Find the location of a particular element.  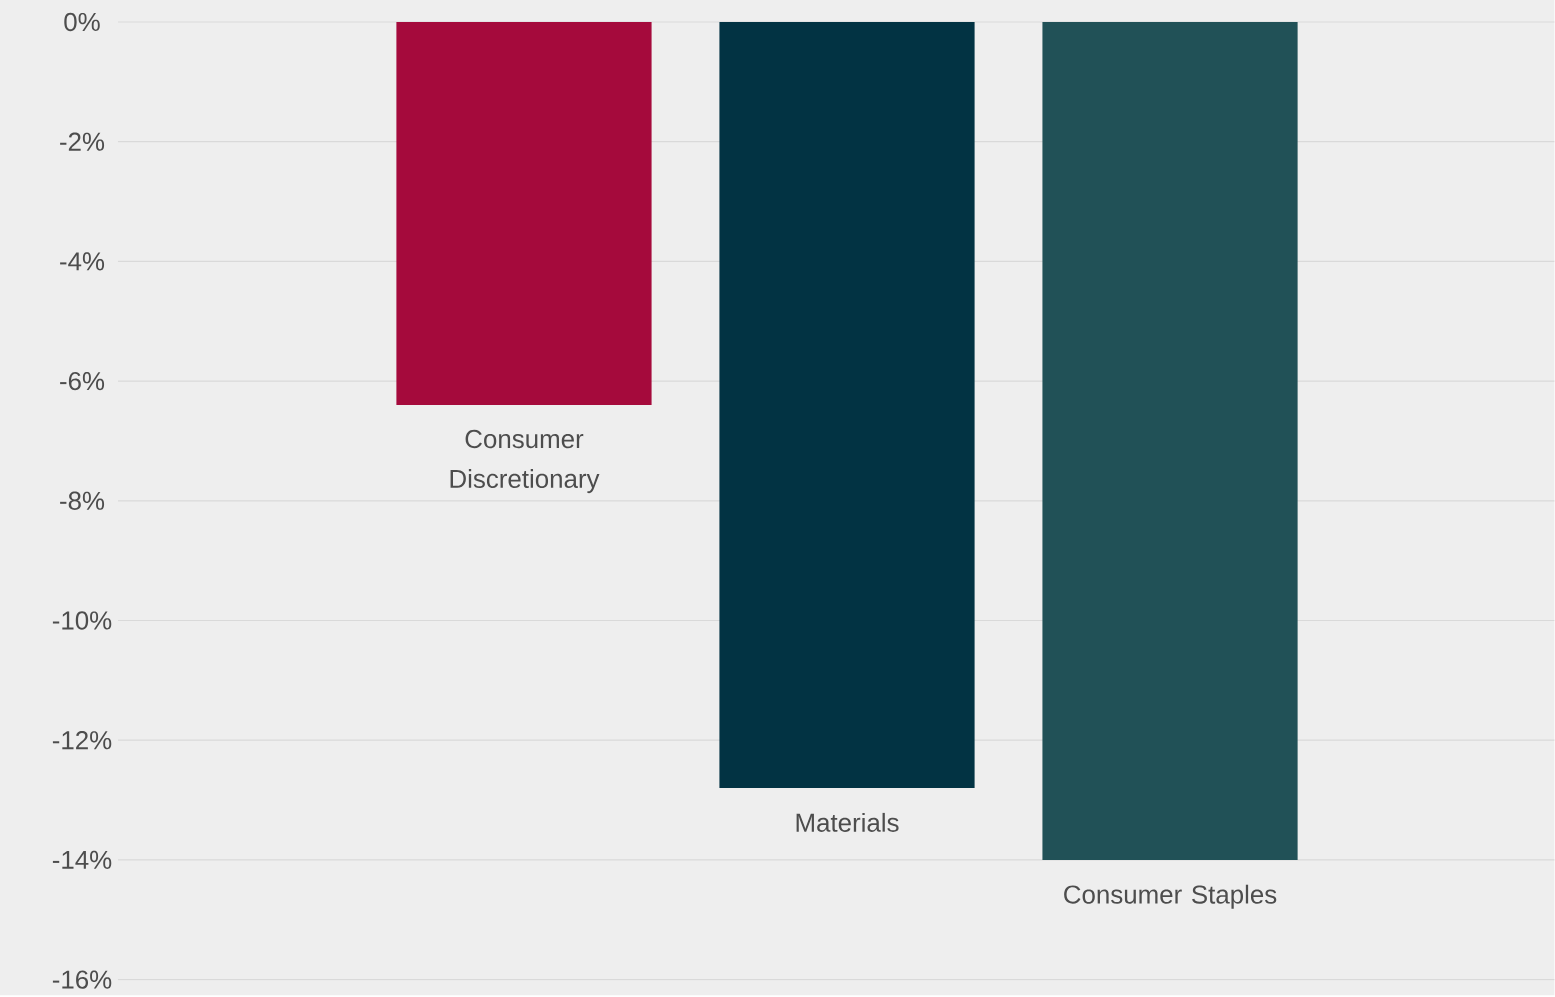

y-tick-label: -14% is located at coordinates (82, 859).